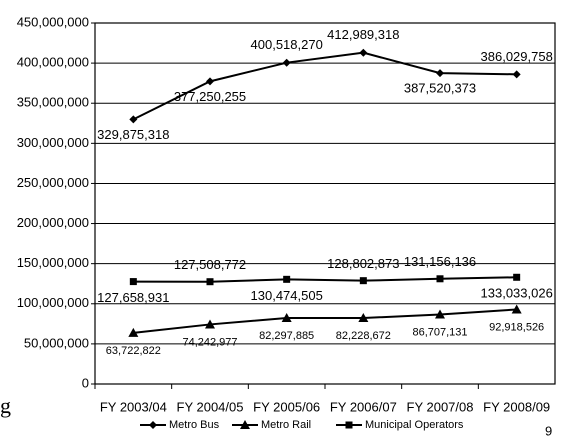 This screenshot has width=570, height=444. I want to click on data-label: 127,658,931, so click(133, 297).